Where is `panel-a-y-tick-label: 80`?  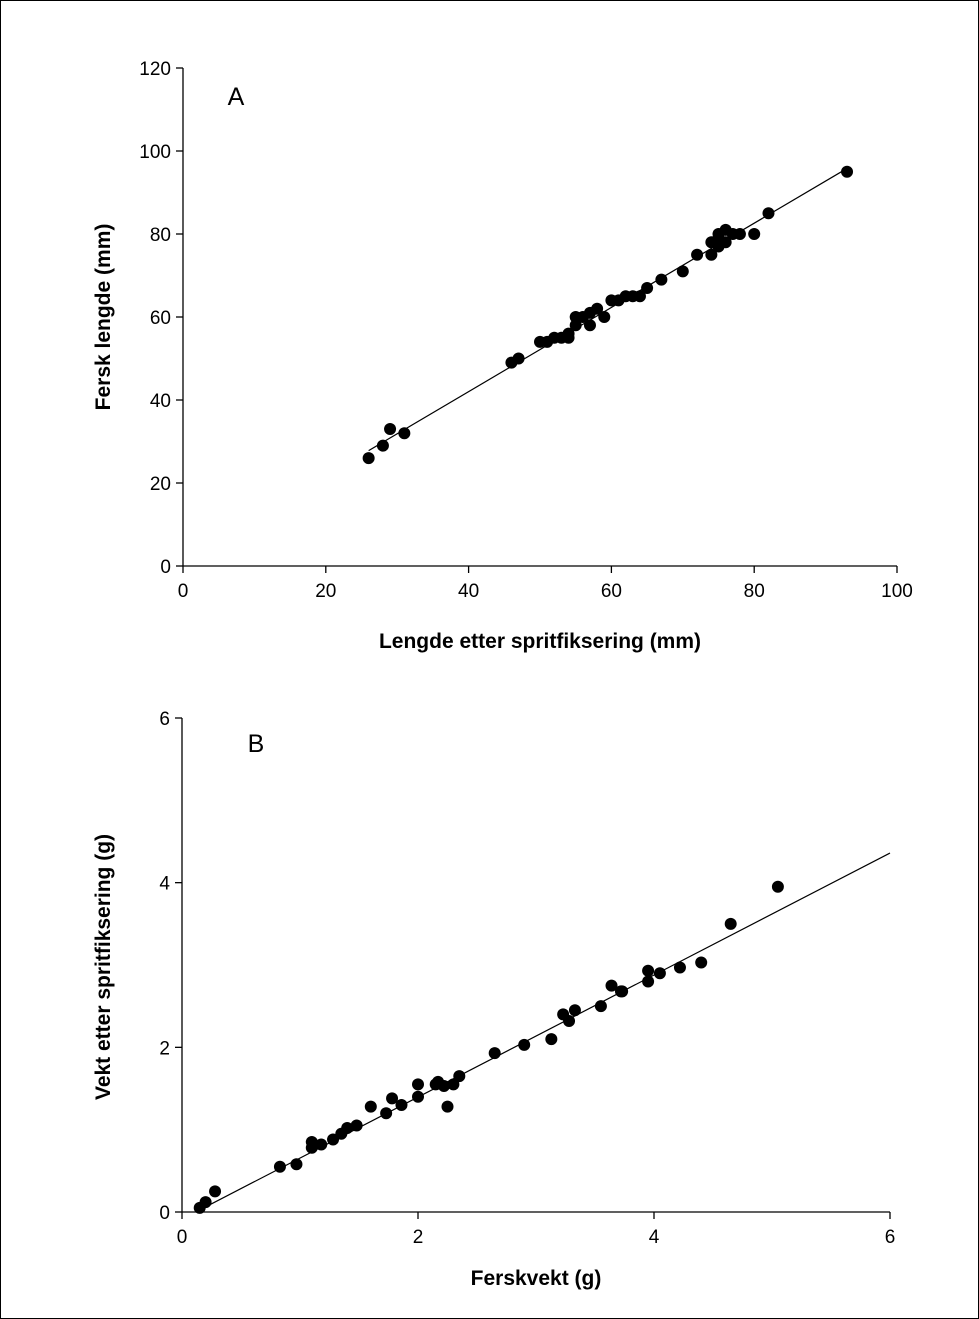
panel-a-y-tick-label: 80 is located at coordinates (160, 235).